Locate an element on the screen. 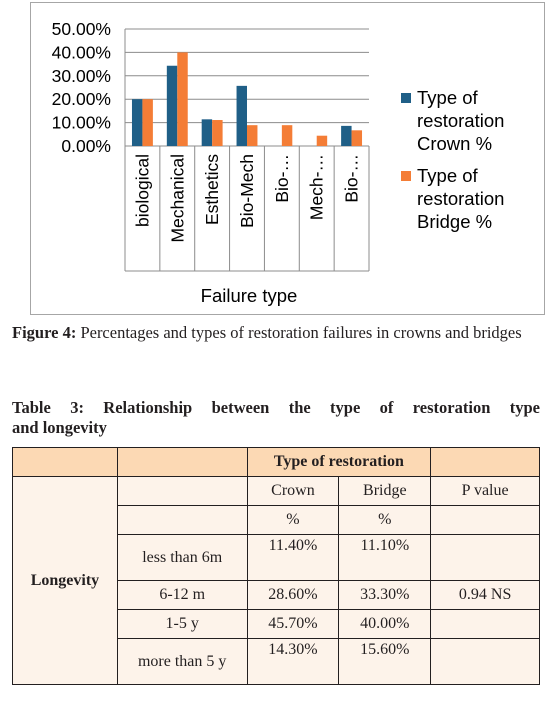  crown-value: 14.30% is located at coordinates (293, 661).